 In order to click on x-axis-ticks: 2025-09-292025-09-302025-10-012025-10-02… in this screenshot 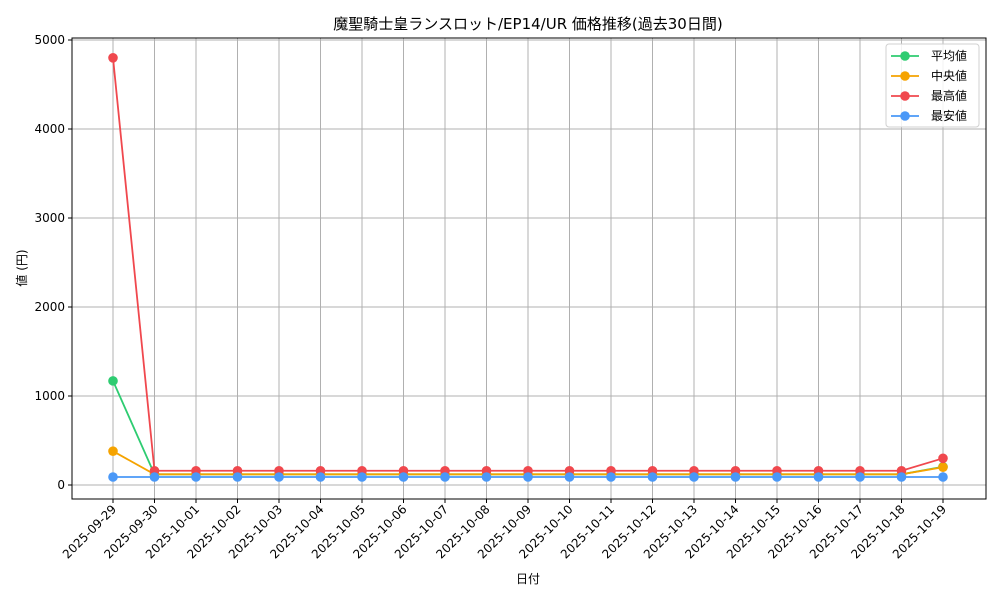, I will do `click(504, 530)`.